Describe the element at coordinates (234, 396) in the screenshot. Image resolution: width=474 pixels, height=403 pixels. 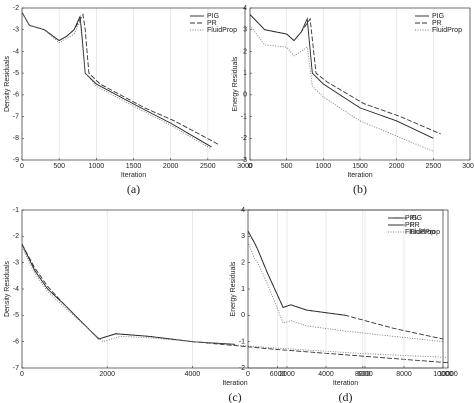
I see `caption: (c)` at that location.